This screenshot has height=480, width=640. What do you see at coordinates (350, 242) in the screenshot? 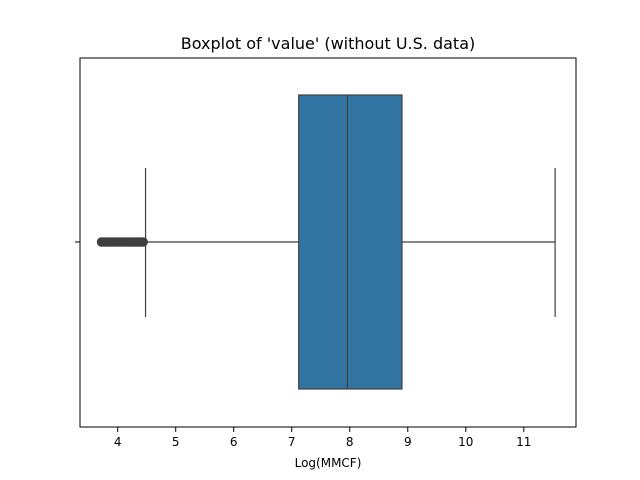
I see `iqr-box` at bounding box center [350, 242].